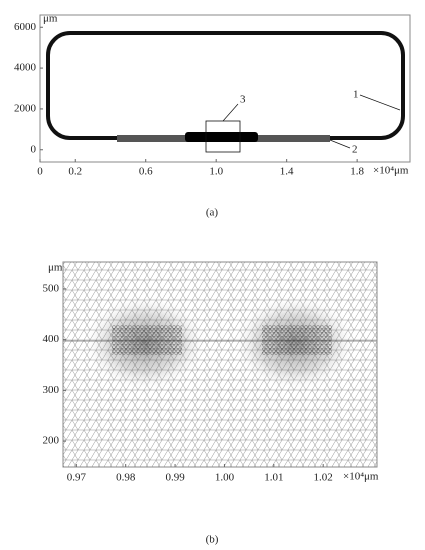  What do you see at coordinates (323, 478) in the screenshot?
I see `x-tick-label: 1.02` at bounding box center [323, 478].